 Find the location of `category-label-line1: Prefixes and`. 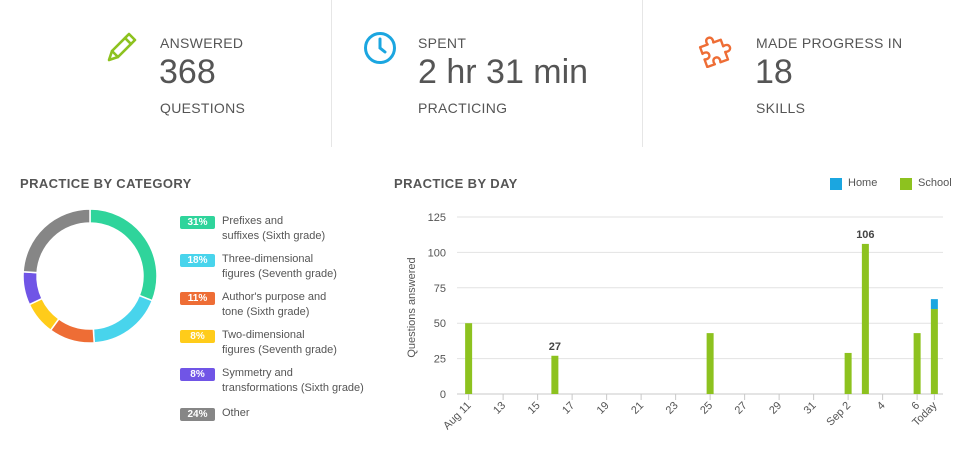

category-label-line1: Prefixes and is located at coordinates (253, 221).